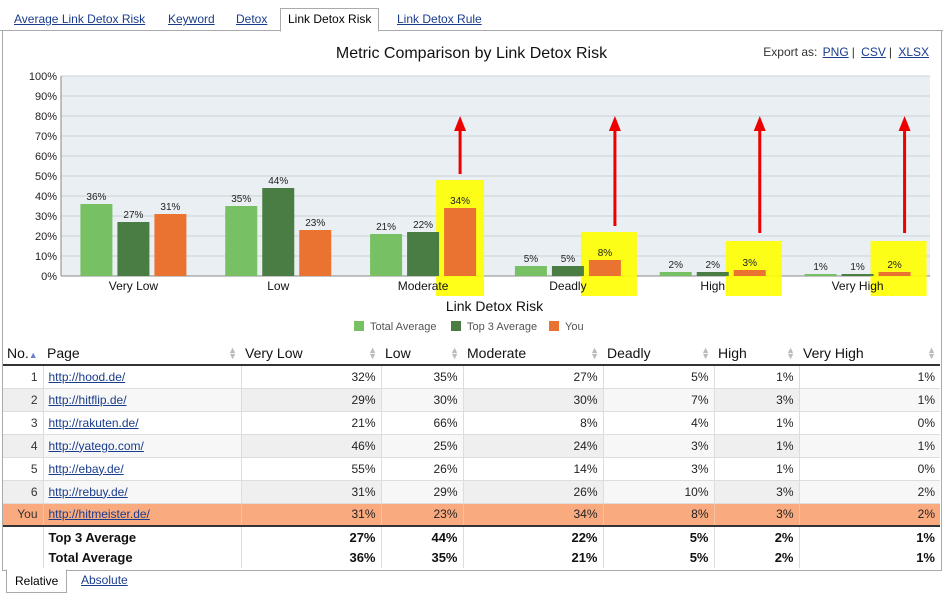 This screenshot has height=607, width=943. I want to click on page-cell: http://ebay.de/, so click(141, 469).